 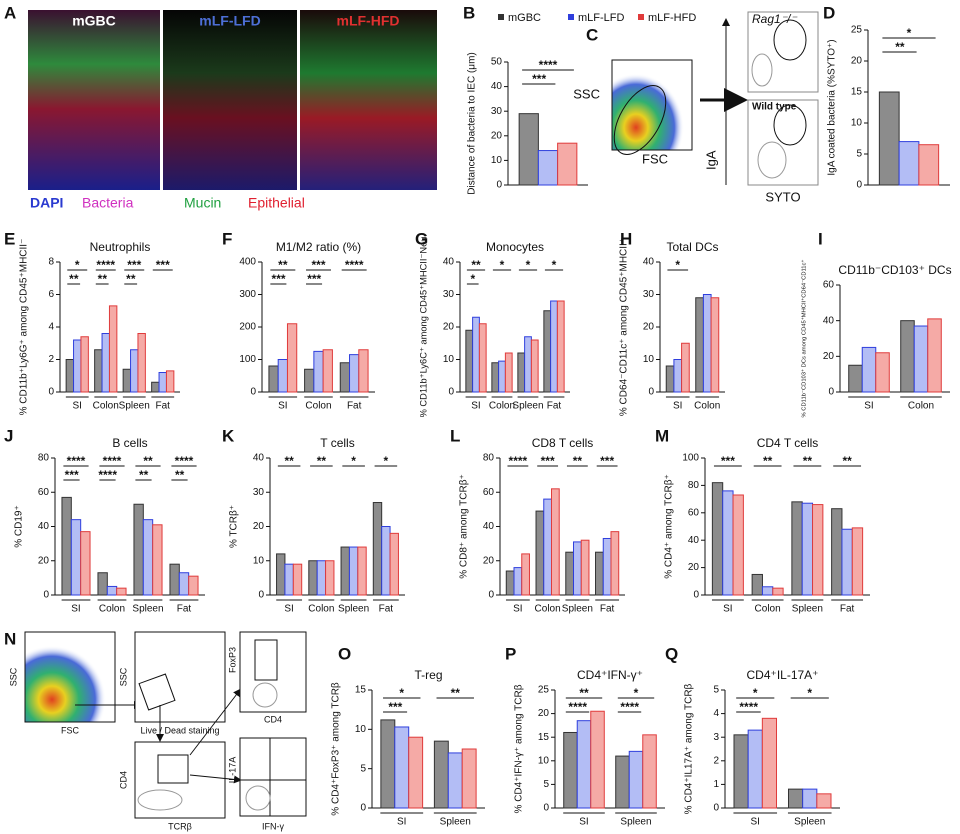 What do you see at coordinates (894, 270) in the screenshot?
I see `chart-title: CD11b⁻CD103⁺ DCs` at bounding box center [894, 270].